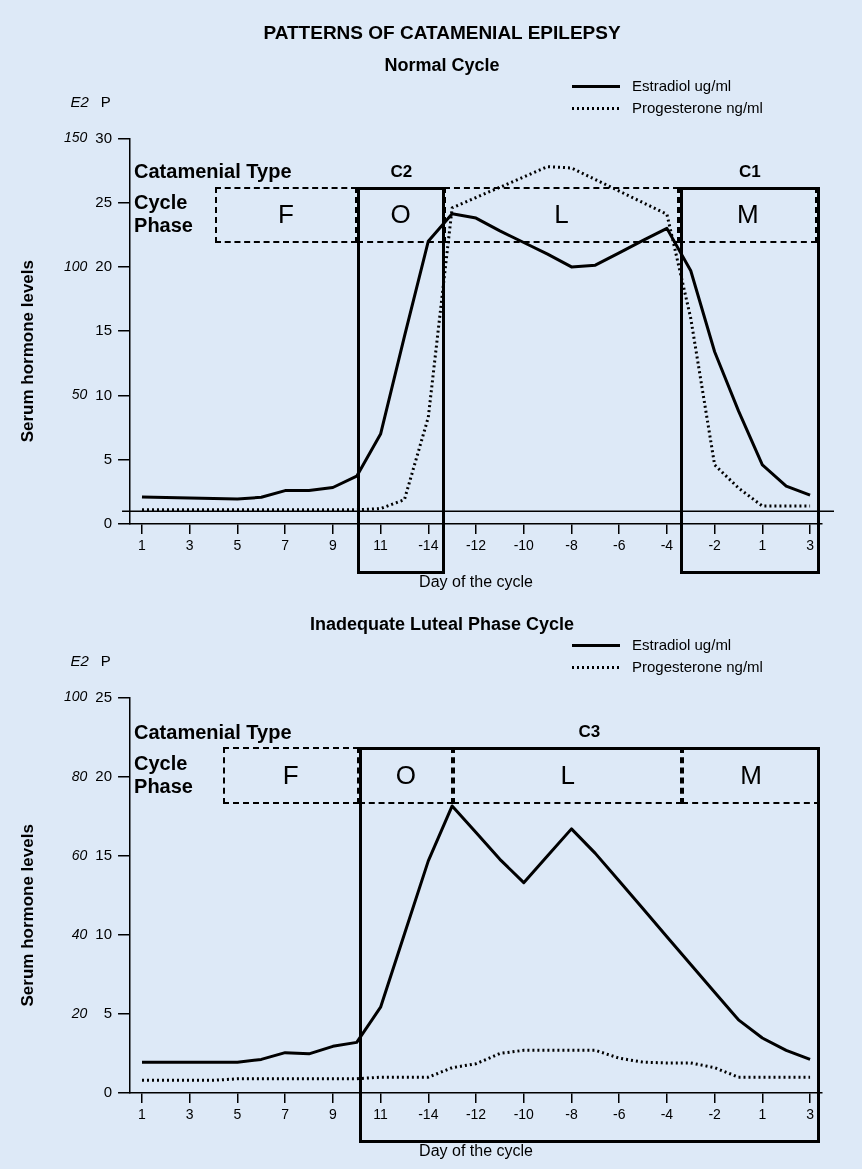 This screenshot has height=1169, width=862. I want to click on y-tick-label: 20, so click(79, 1012).